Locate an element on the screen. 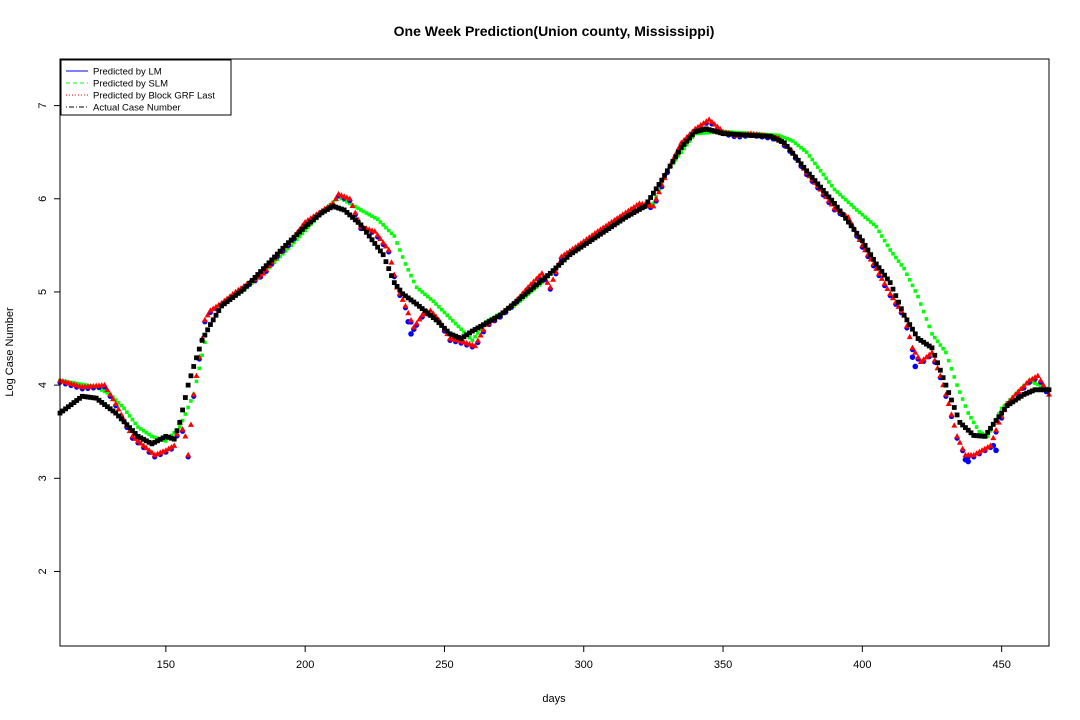  y-tick-label: 7 is located at coordinates (43, 106).